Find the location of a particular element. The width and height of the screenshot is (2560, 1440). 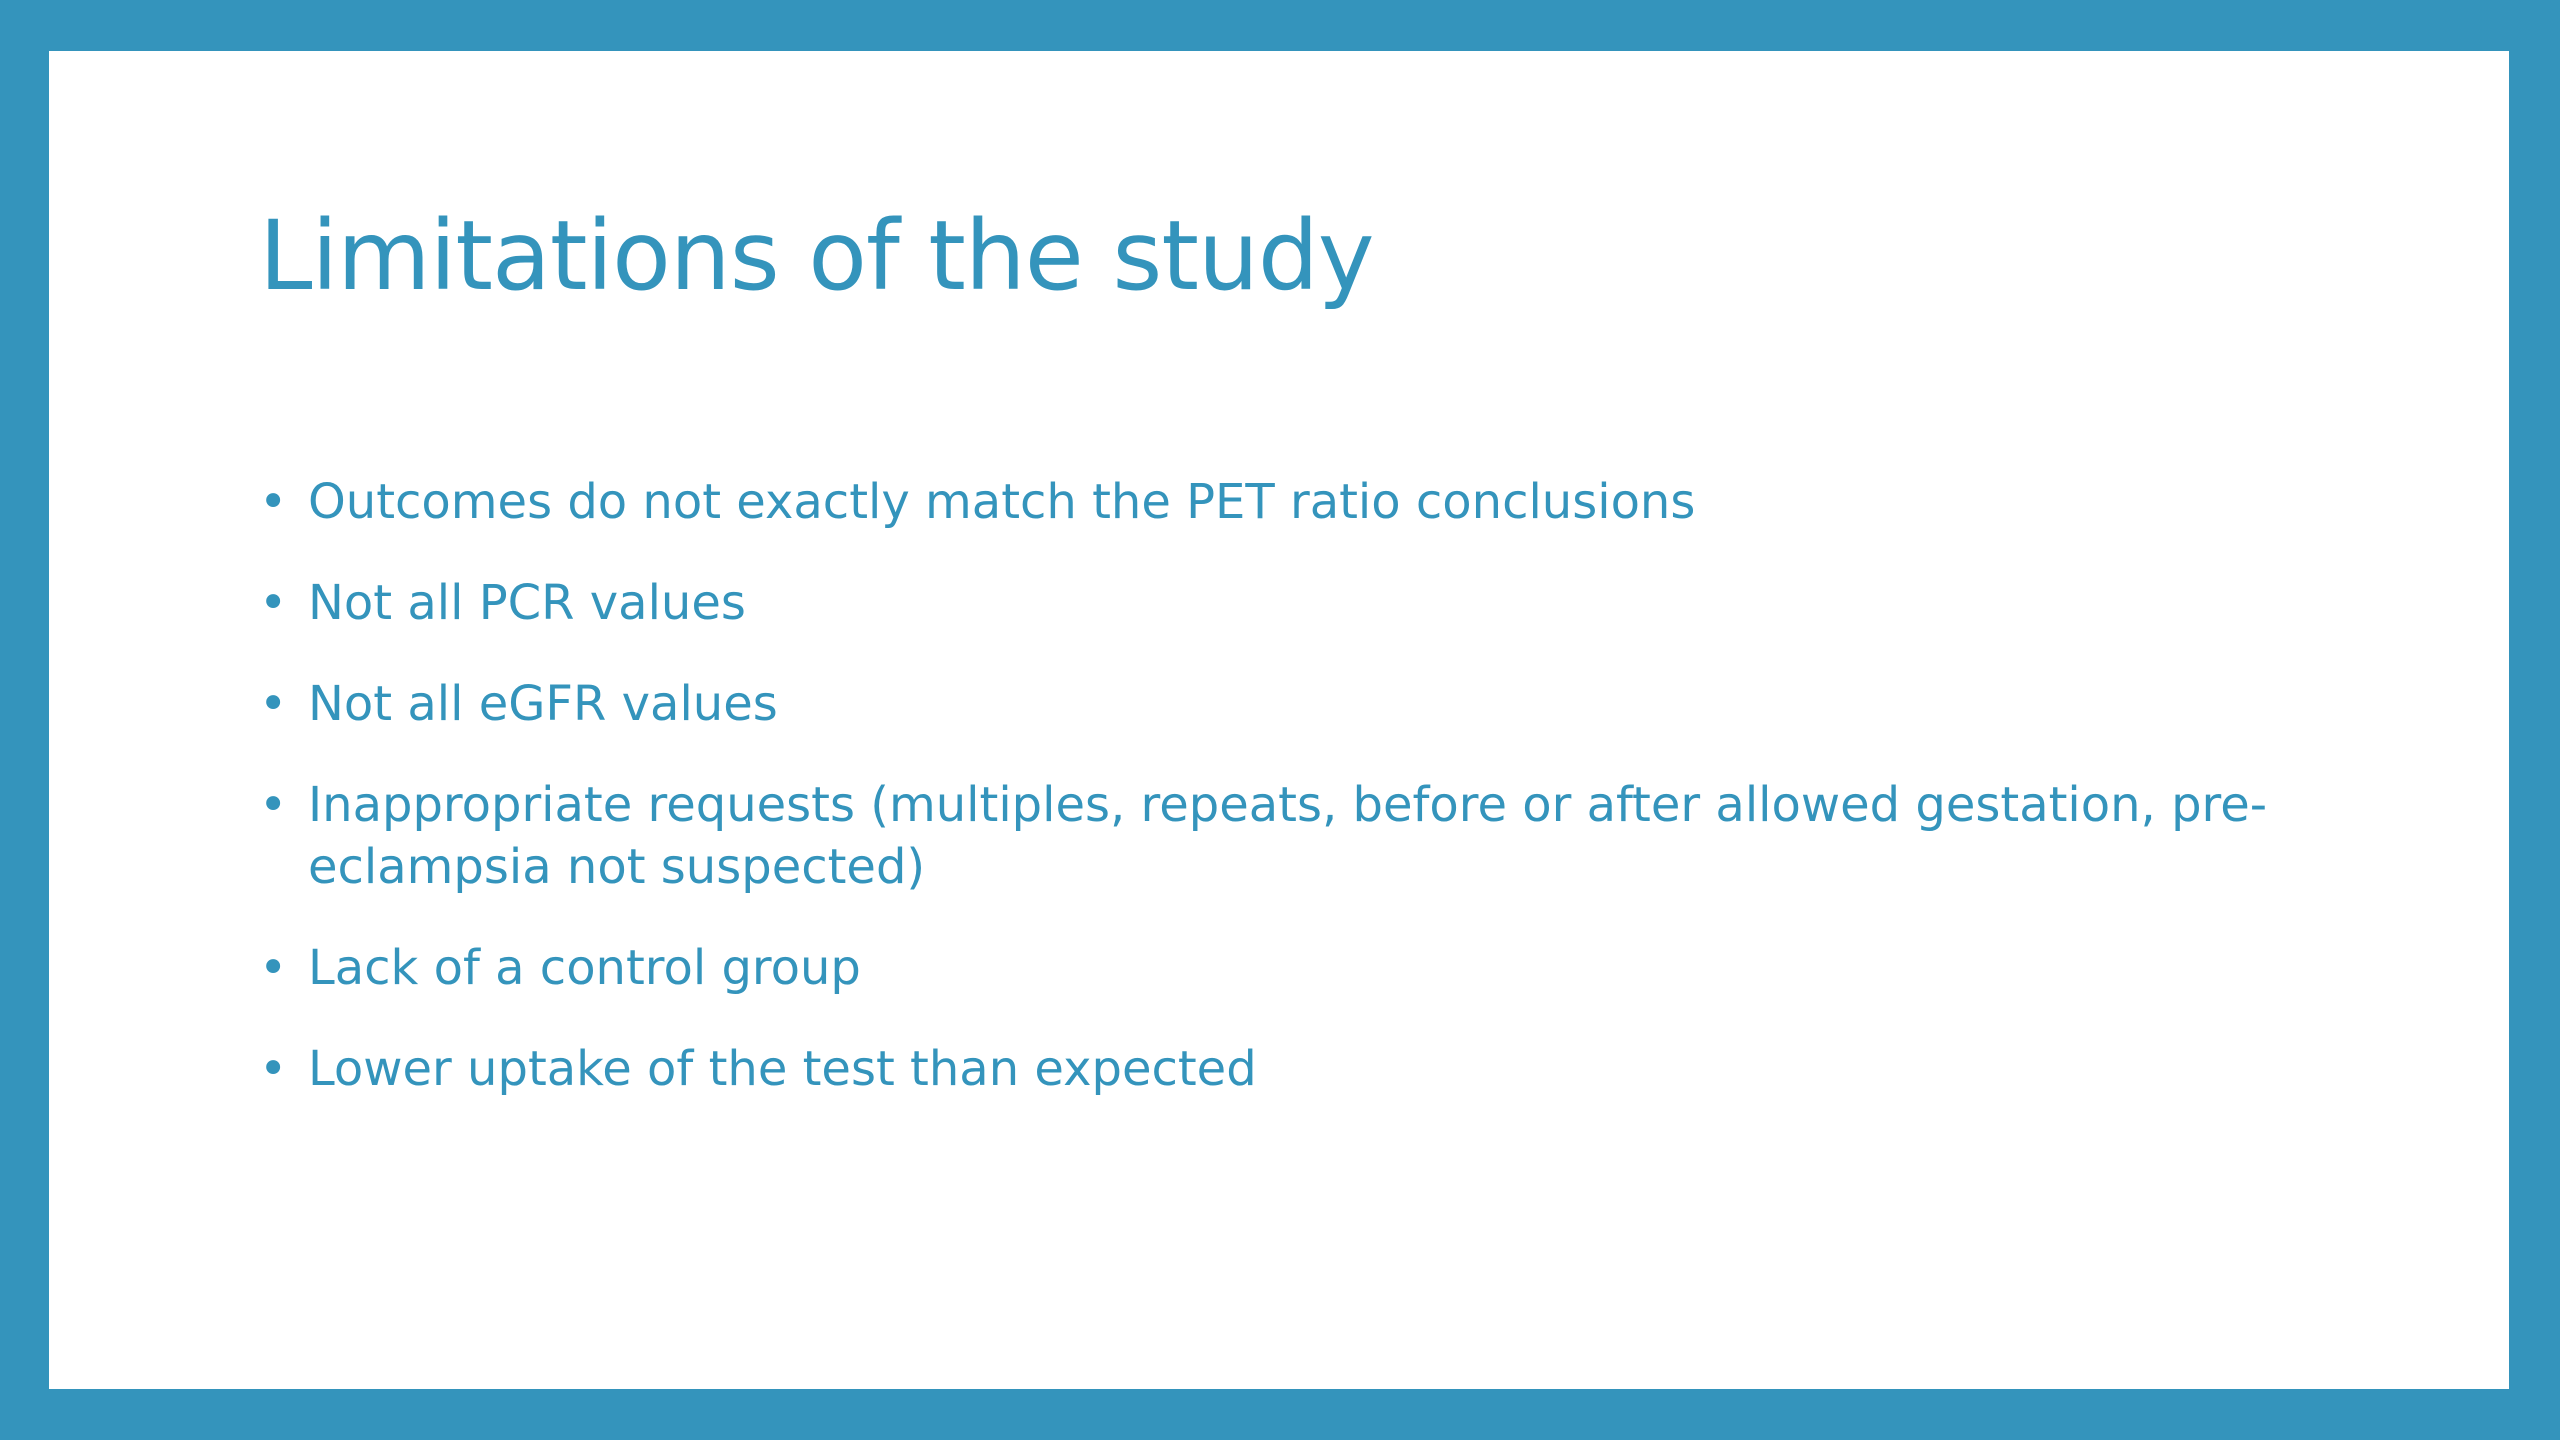

bullet-item: • Lack of a control group is located at coordinates (1299, 968).